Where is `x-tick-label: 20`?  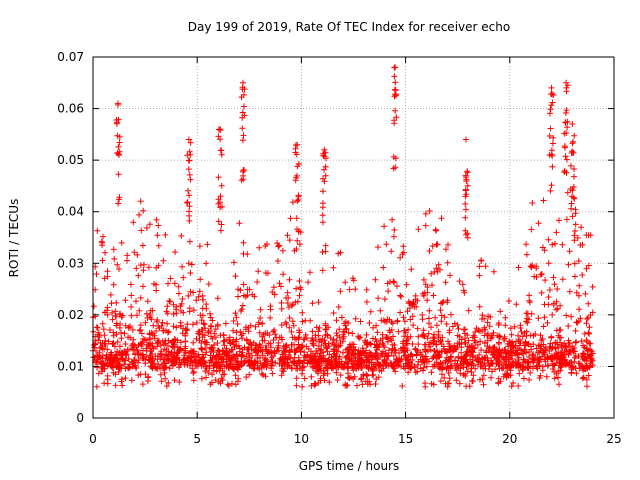
x-tick-label: 20 is located at coordinates (509, 439).